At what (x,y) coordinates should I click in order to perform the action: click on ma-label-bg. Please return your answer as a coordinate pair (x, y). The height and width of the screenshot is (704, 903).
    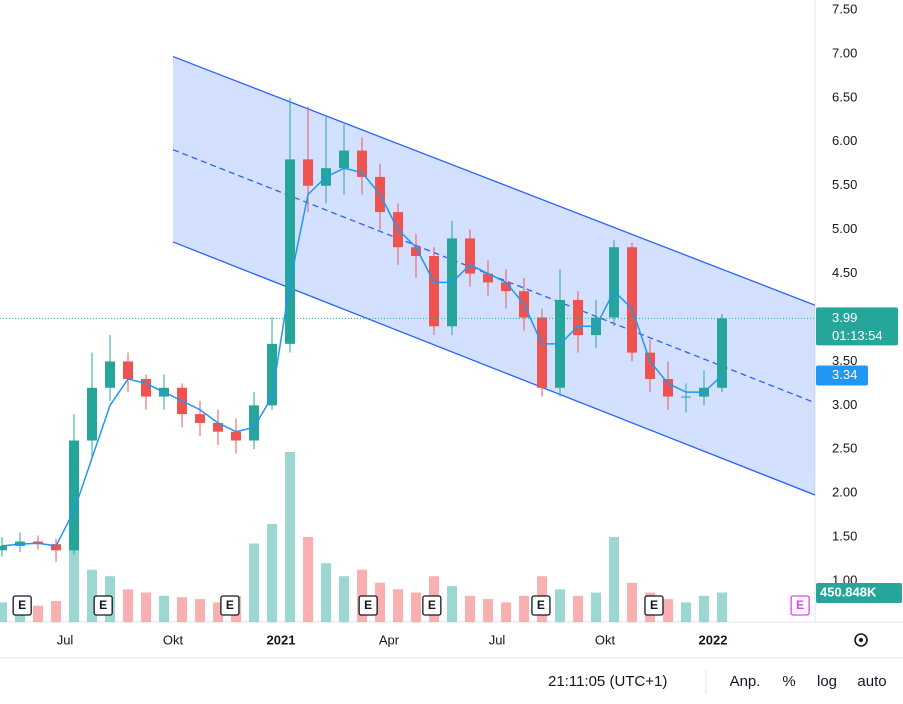
    Looking at the image, I should click on (842, 375).